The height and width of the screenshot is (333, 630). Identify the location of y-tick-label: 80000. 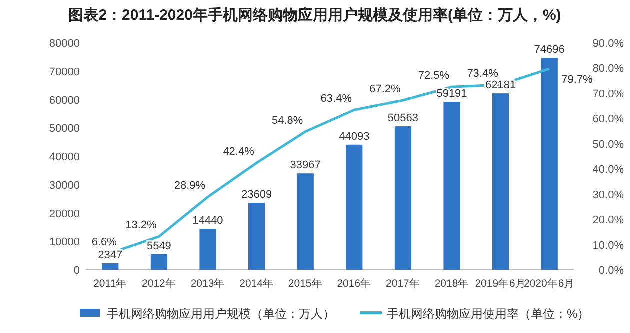
(64, 44).